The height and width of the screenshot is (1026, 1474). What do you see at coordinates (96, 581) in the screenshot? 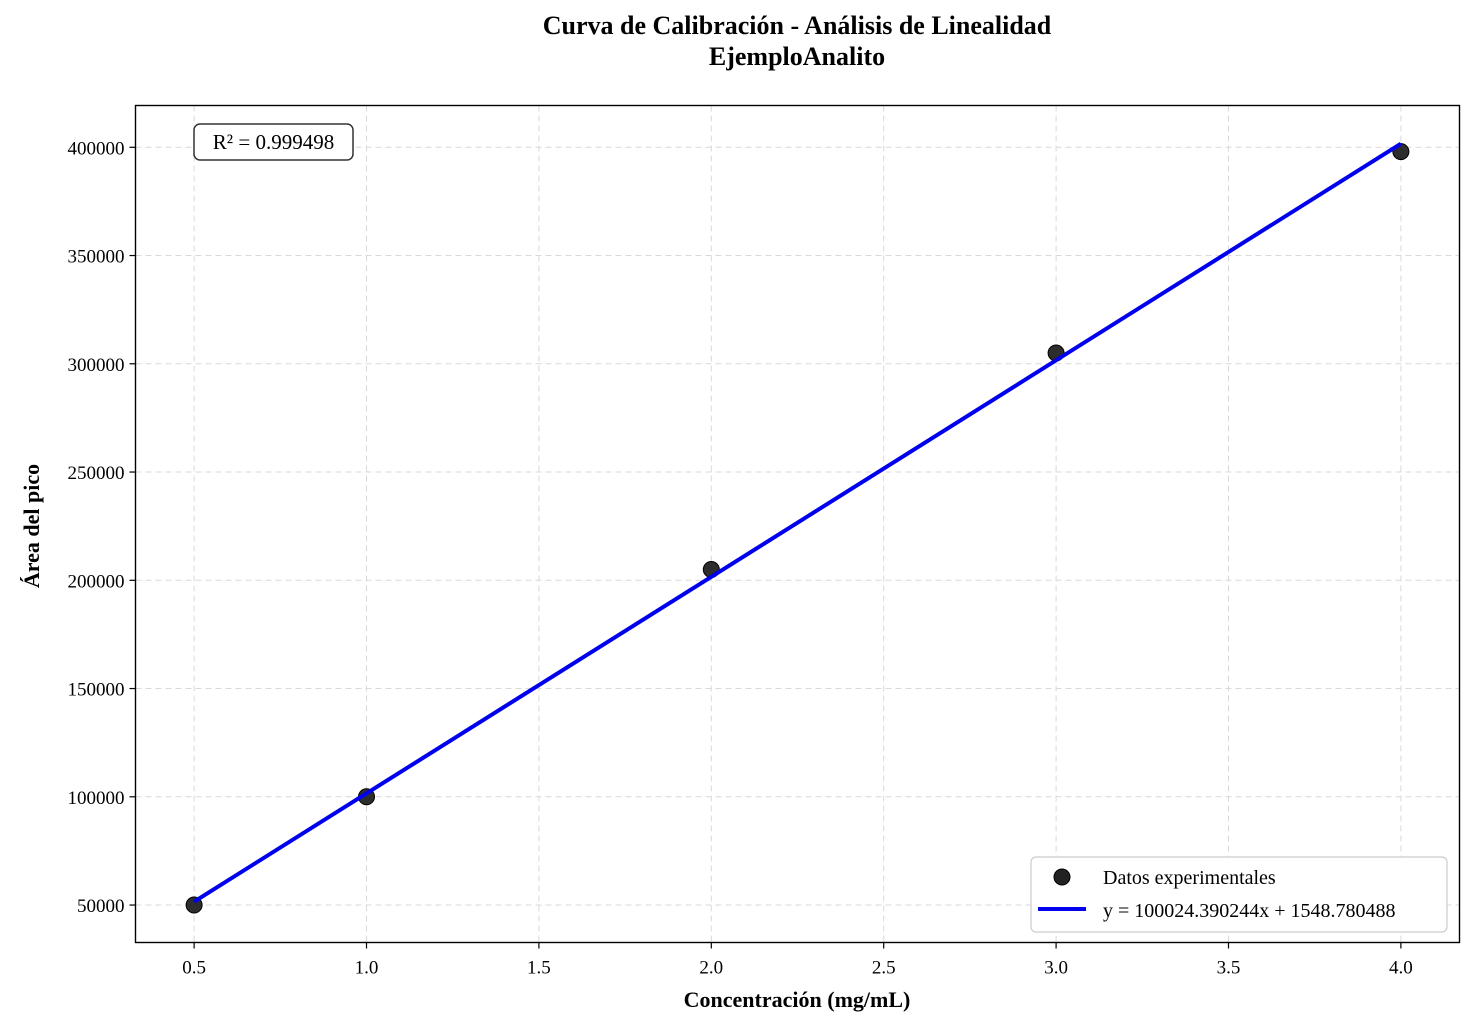
I see `y-tick-label: 200000` at bounding box center [96, 581].